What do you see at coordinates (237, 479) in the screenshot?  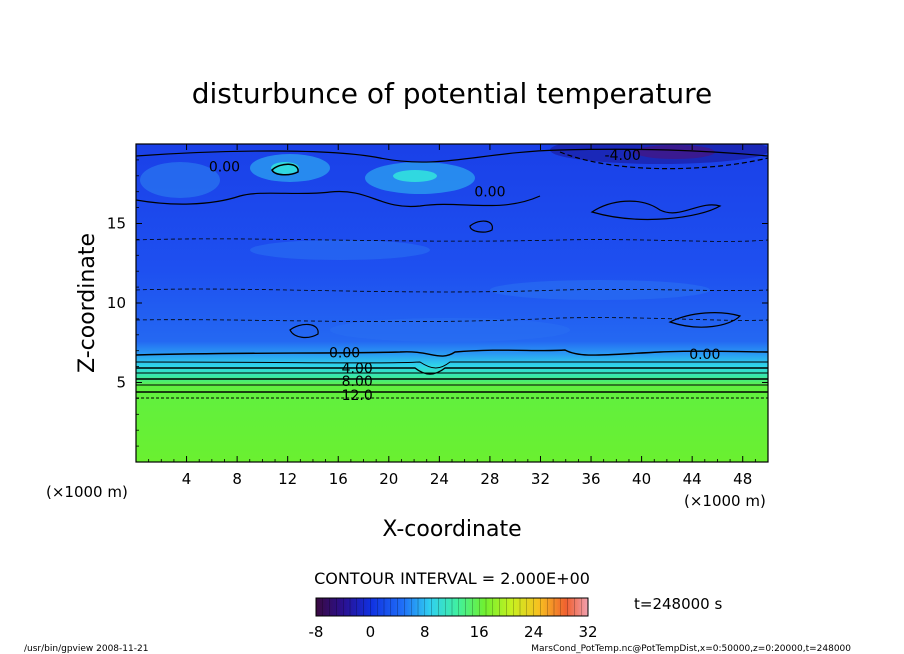 I see `x-tick-label: 8` at bounding box center [237, 479].